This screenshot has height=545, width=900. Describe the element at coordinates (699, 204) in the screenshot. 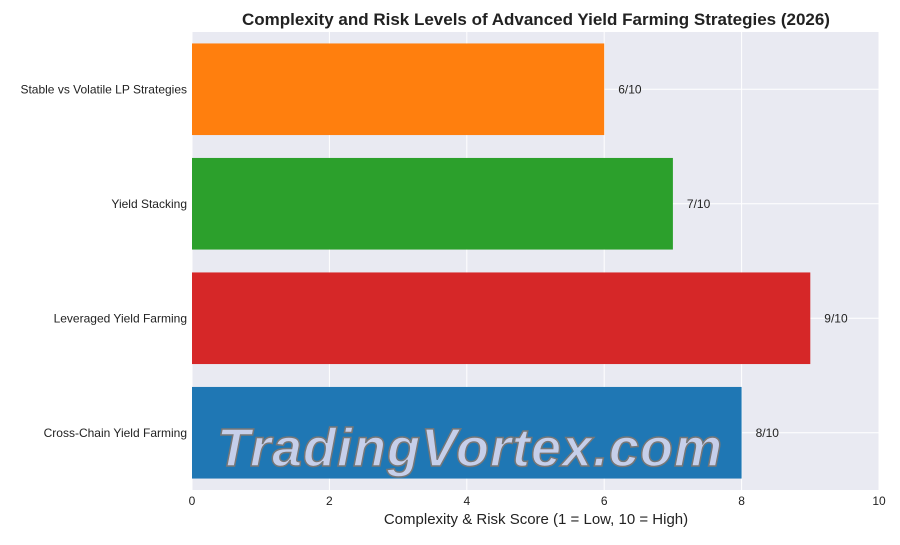

I see `data-label: 7/10` at that location.